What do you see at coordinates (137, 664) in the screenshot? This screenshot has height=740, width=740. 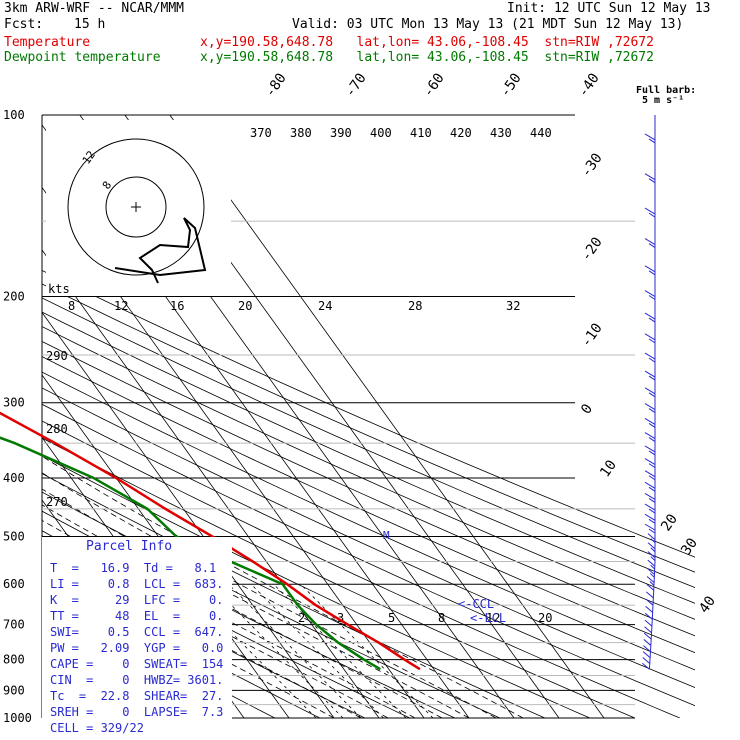 I see `parcel-row-cape: CAPE = 0 SWEAT= 154` at bounding box center [137, 664].